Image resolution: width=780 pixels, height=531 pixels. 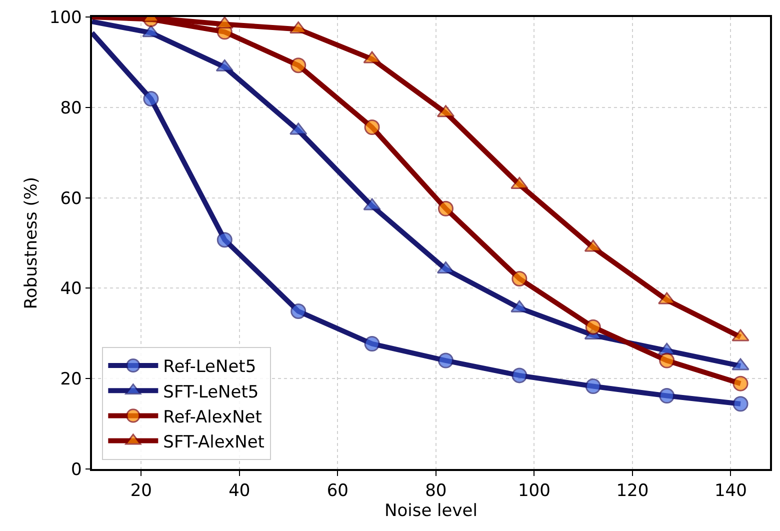 What do you see at coordinates (212, 417) in the screenshot?
I see `legend-label: Ref-AlexNet` at bounding box center [212, 417].